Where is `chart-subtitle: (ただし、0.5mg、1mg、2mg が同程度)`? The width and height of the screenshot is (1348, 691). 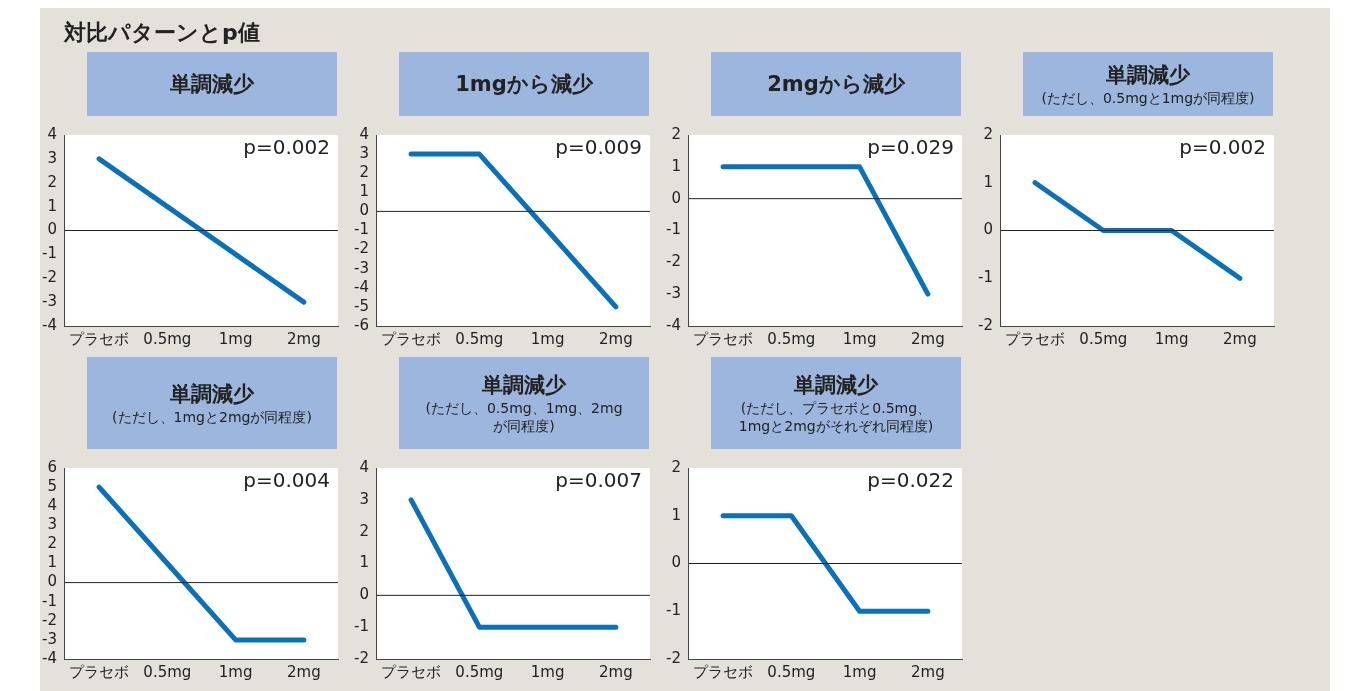 chart-subtitle: (ただし、0.5mg、1mg、2mg が同程度) is located at coordinates (524, 417).